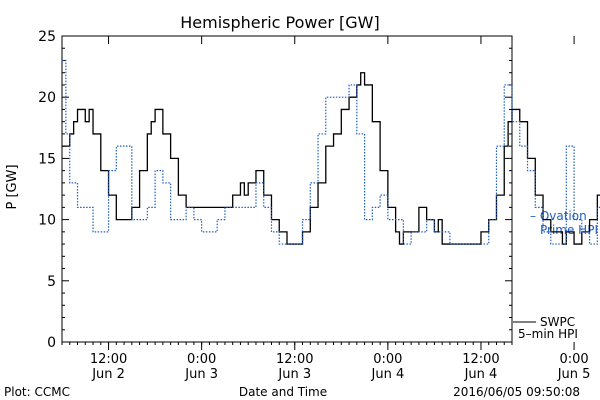 The height and width of the screenshot is (400, 600). What do you see at coordinates (557, 322) in the screenshot?
I see `legend-swpc-line1: SWPC` at bounding box center [557, 322].